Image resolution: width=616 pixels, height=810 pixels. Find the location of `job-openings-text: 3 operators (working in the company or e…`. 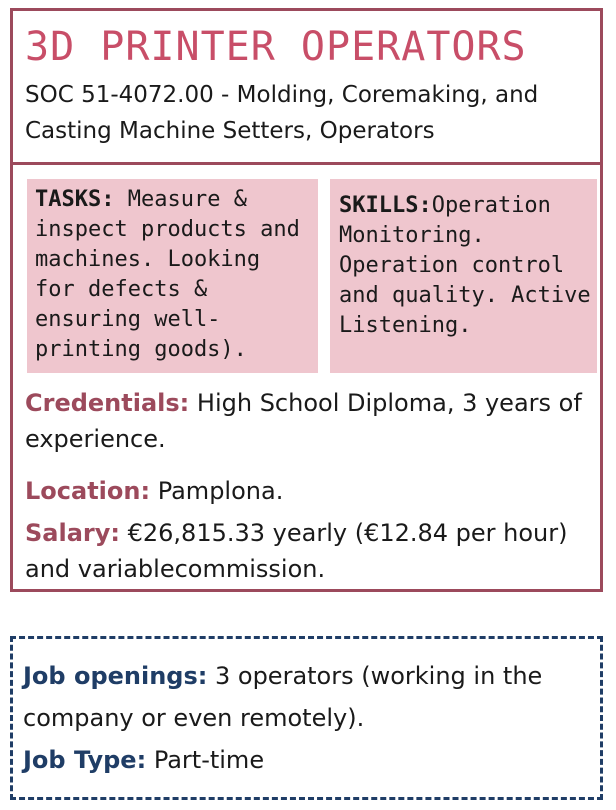

job-openings-text: 3 operators (working in the company or e… is located at coordinates (283, 697).